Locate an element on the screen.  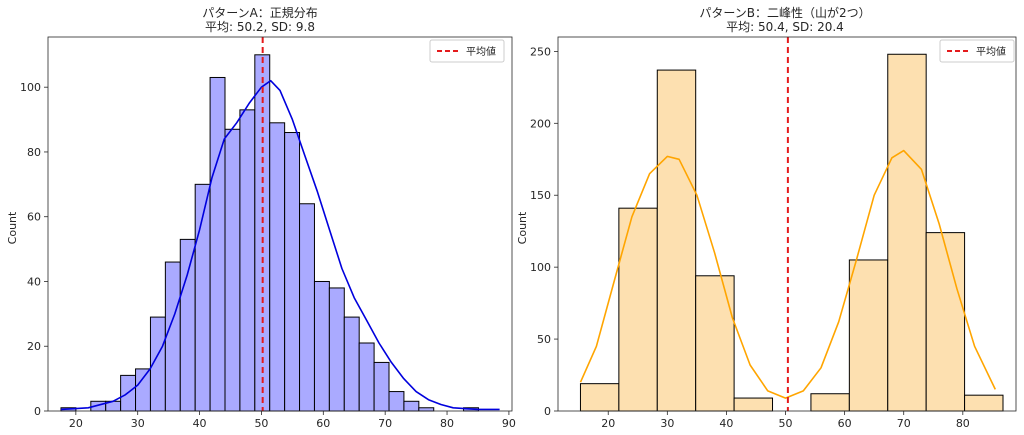
legend-b: 平均値 is located at coordinates (977, 51).